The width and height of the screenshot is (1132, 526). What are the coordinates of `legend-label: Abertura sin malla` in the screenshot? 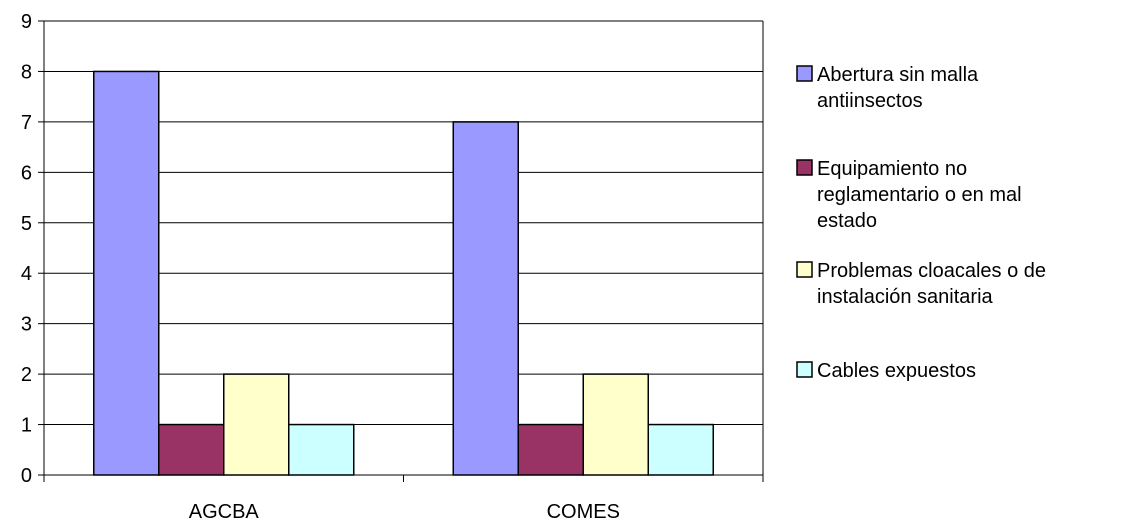 It's located at (898, 75).